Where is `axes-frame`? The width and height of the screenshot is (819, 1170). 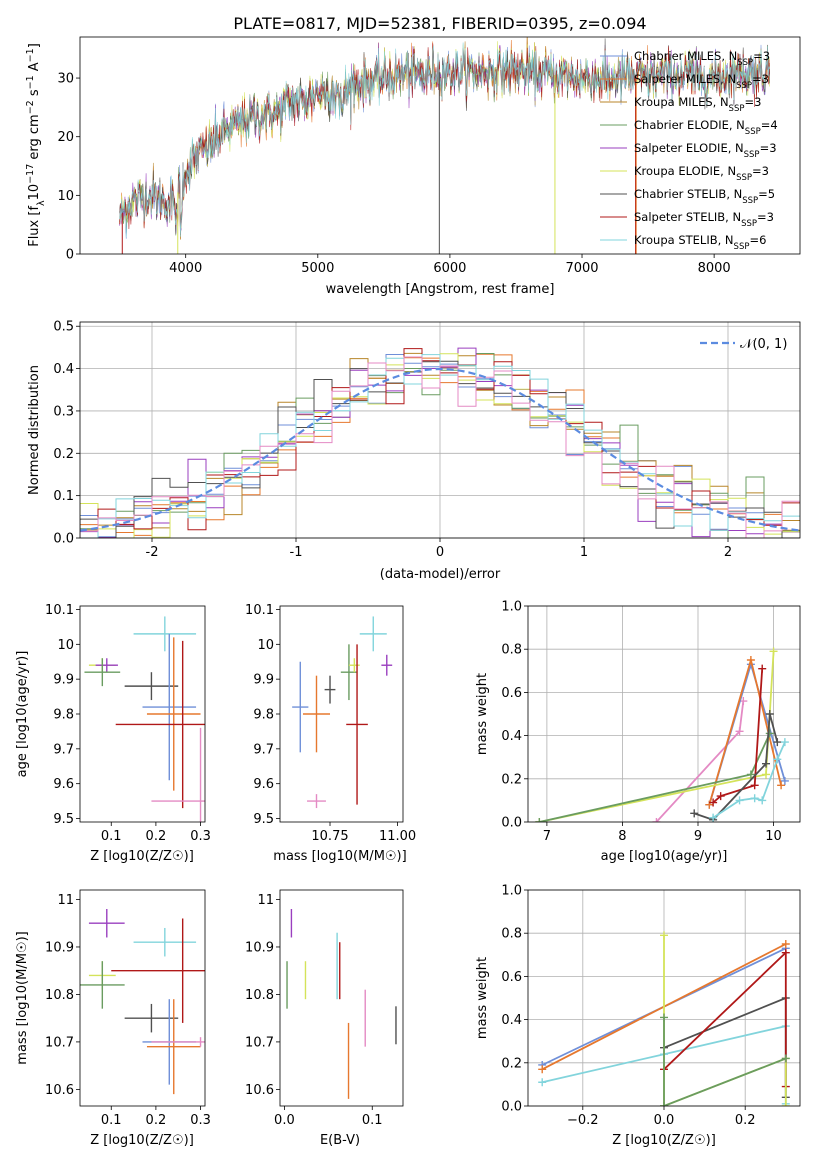
axes-frame is located at coordinates (664, 998).